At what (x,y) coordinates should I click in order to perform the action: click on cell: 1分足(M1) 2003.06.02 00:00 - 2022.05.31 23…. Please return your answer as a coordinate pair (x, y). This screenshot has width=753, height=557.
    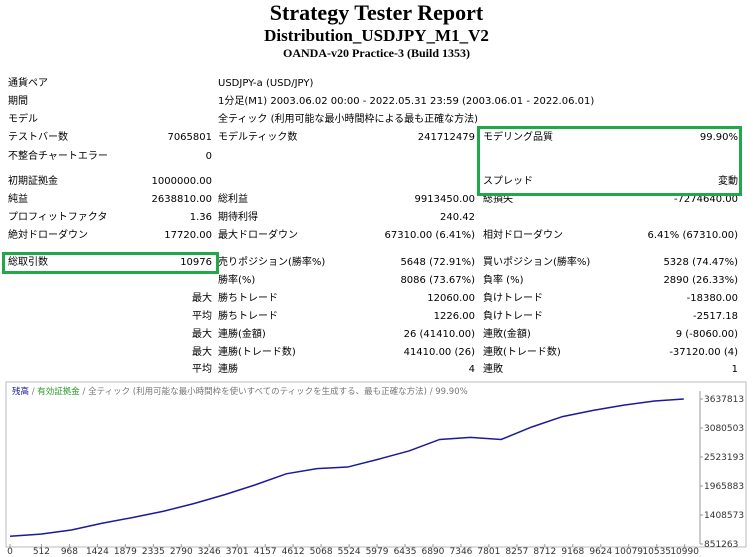
    Looking at the image, I should click on (406, 101).